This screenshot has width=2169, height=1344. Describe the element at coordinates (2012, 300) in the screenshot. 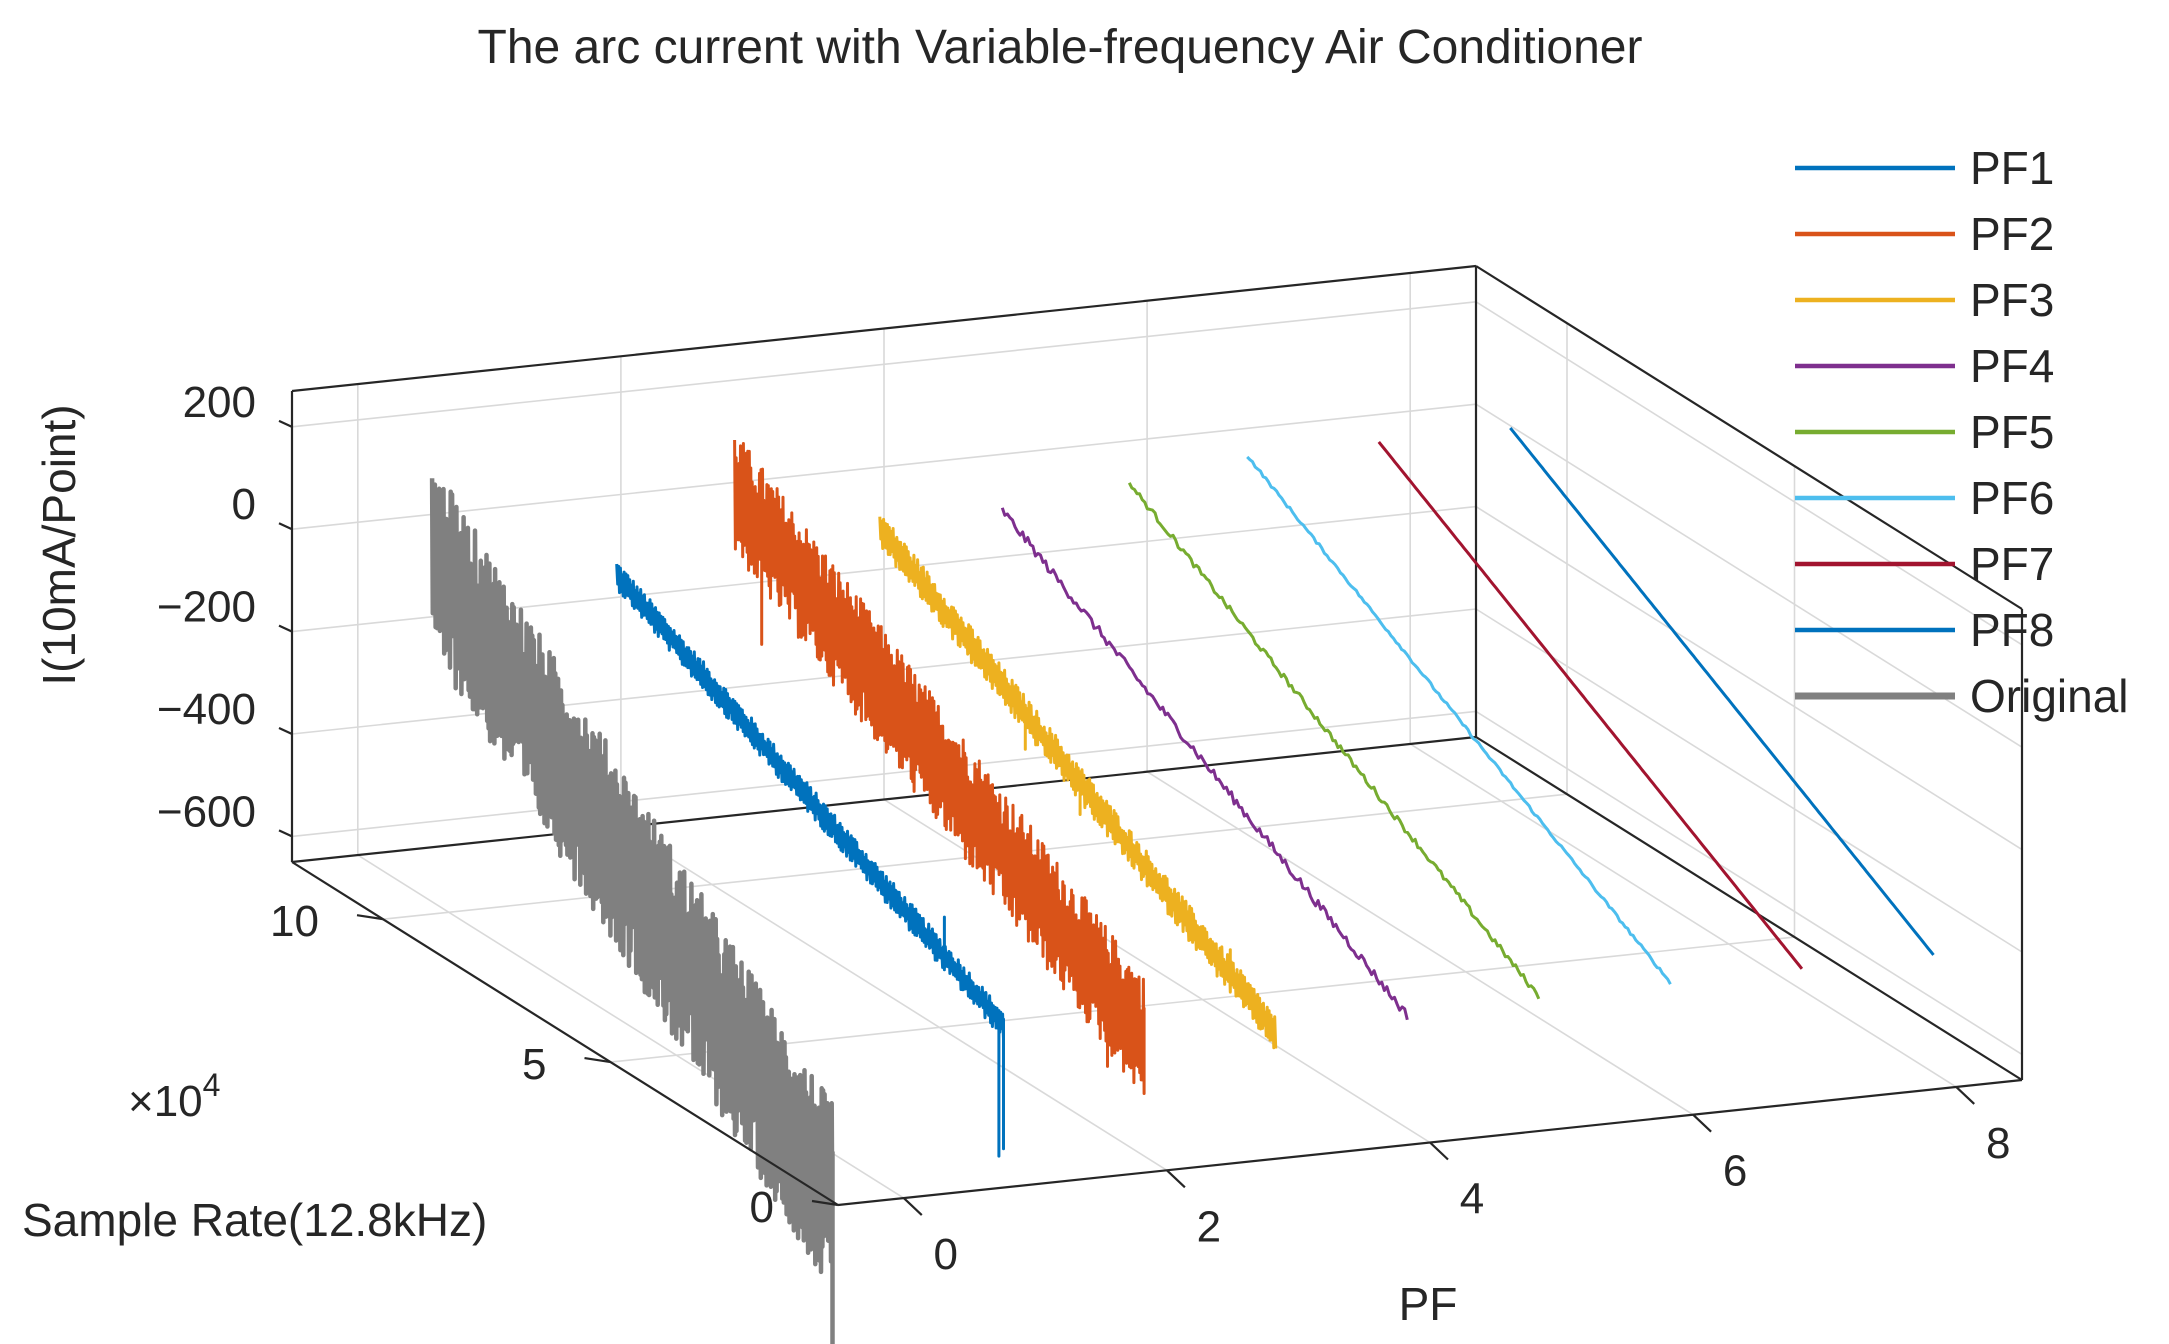

I see `legend-label: PF3` at that location.